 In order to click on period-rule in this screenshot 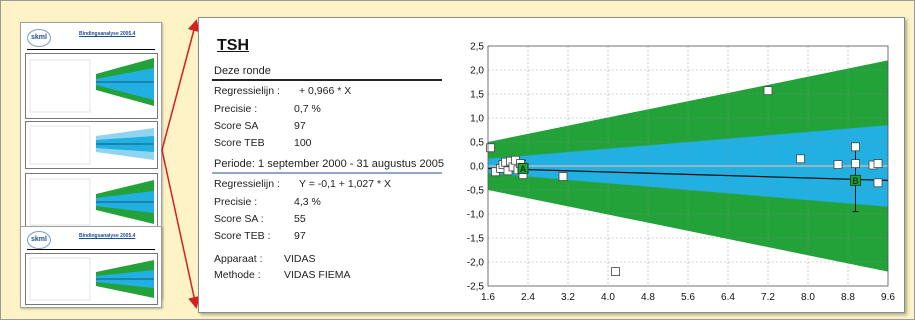, I will do `click(327, 173)`.